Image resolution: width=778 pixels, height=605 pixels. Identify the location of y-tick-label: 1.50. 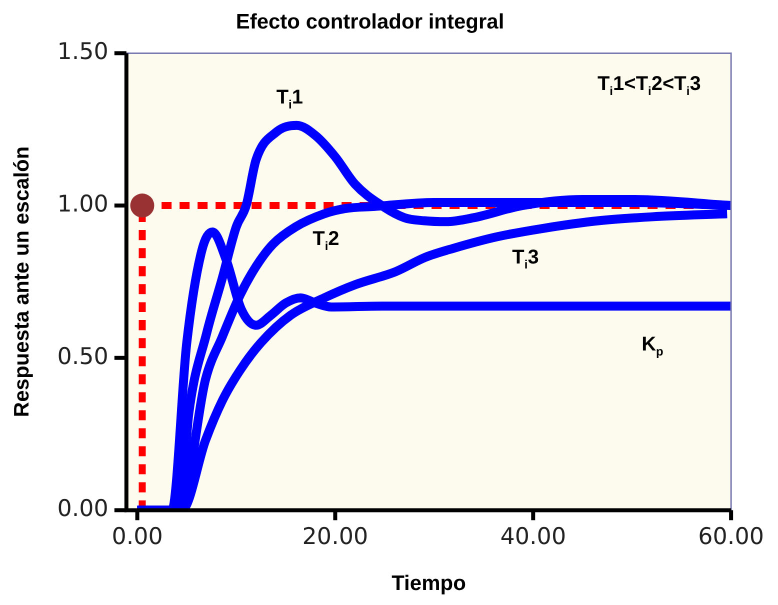
(82, 52).